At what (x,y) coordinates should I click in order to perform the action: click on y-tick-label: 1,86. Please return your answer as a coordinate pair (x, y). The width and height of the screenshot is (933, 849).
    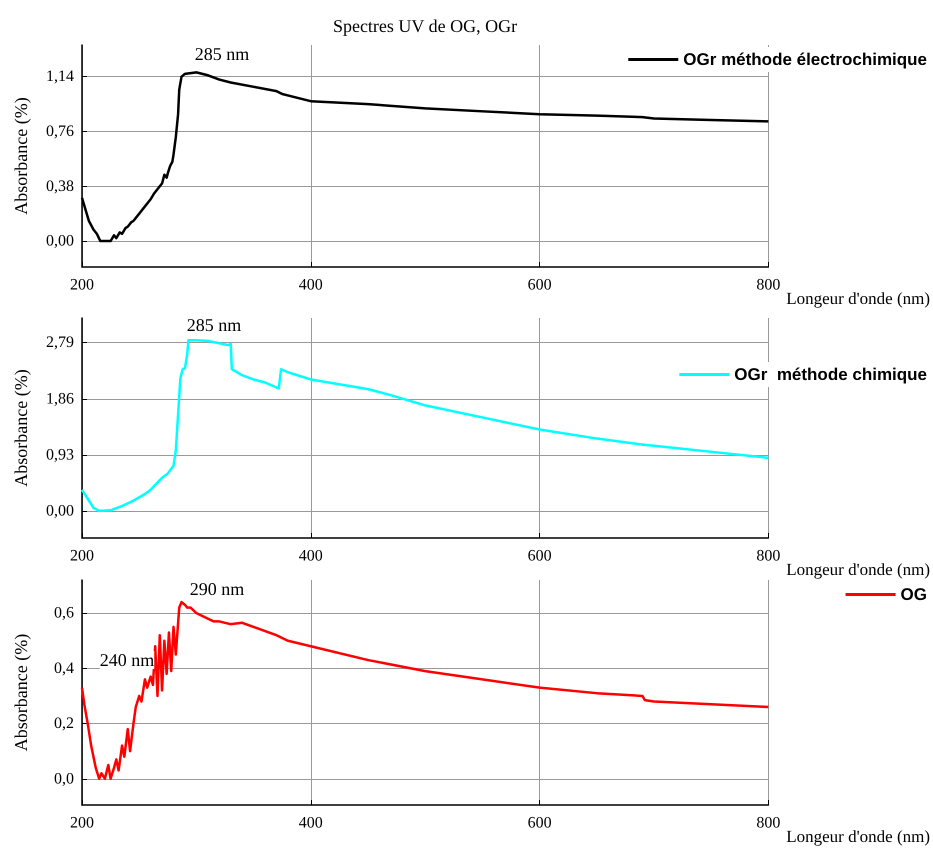
    Looking at the image, I should click on (60, 399).